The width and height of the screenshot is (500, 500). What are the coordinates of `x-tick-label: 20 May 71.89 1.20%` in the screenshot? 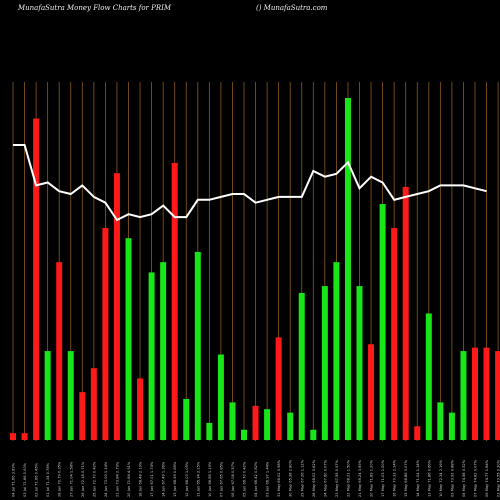 It's located at (372, 478).